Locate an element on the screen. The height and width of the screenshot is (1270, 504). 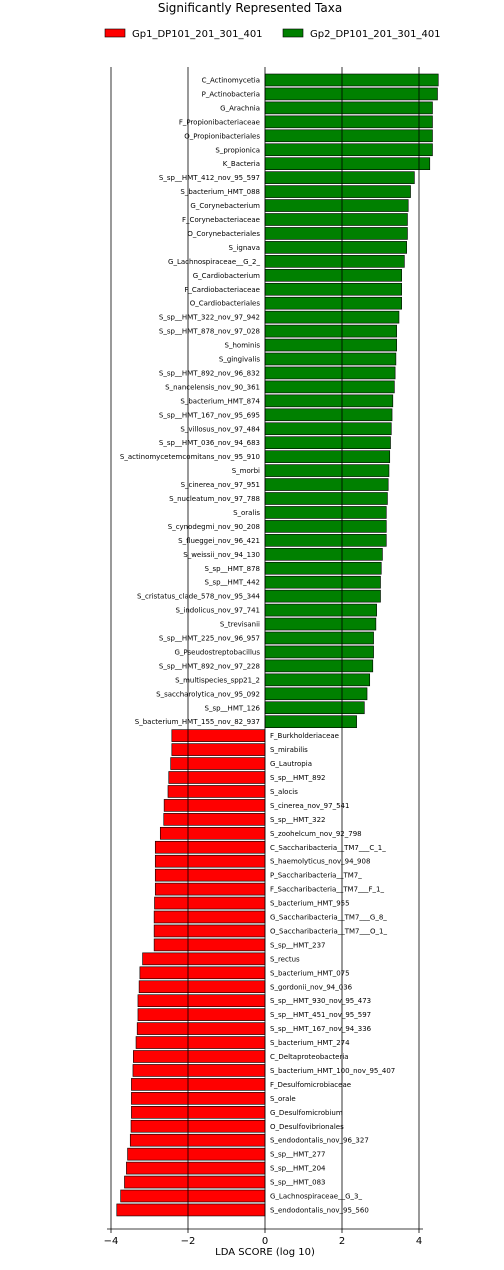
bar-label: S_weissii_nov_94_130 is located at coordinates (221, 555).